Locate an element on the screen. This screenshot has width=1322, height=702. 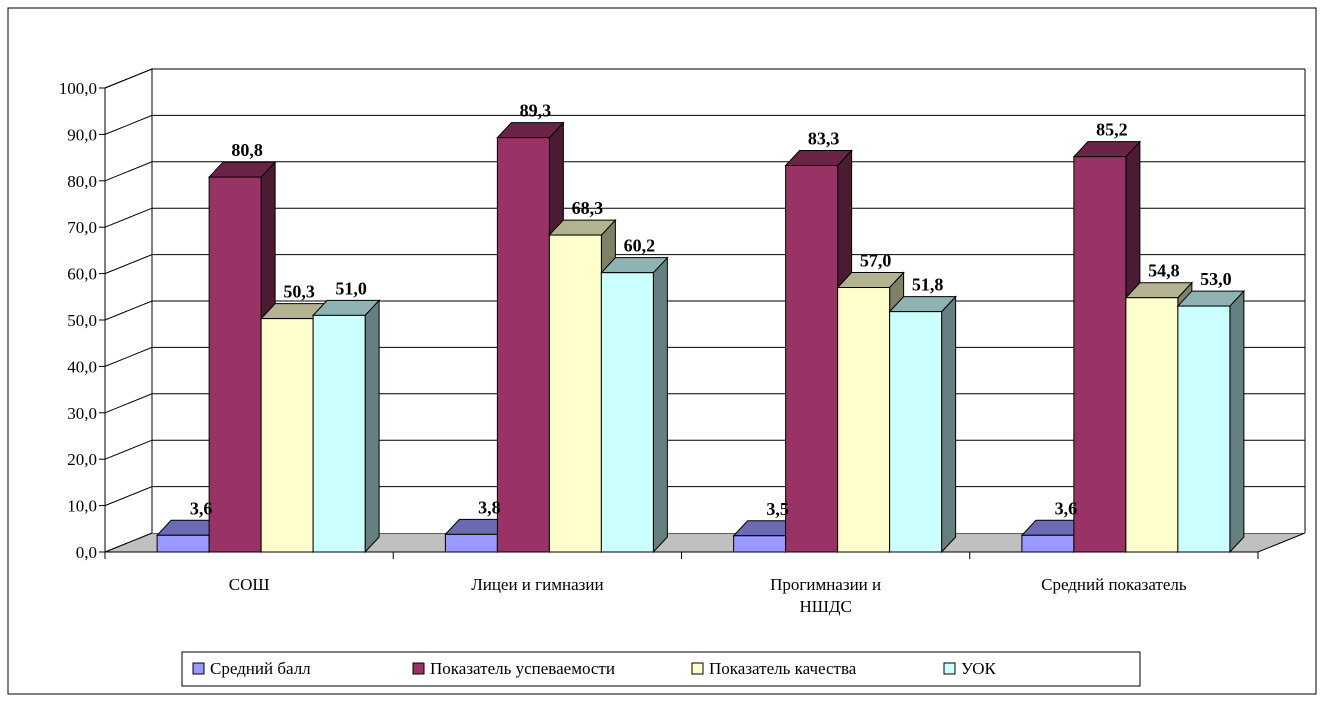
legend-item-label: Показатель качества is located at coordinates (783, 668).